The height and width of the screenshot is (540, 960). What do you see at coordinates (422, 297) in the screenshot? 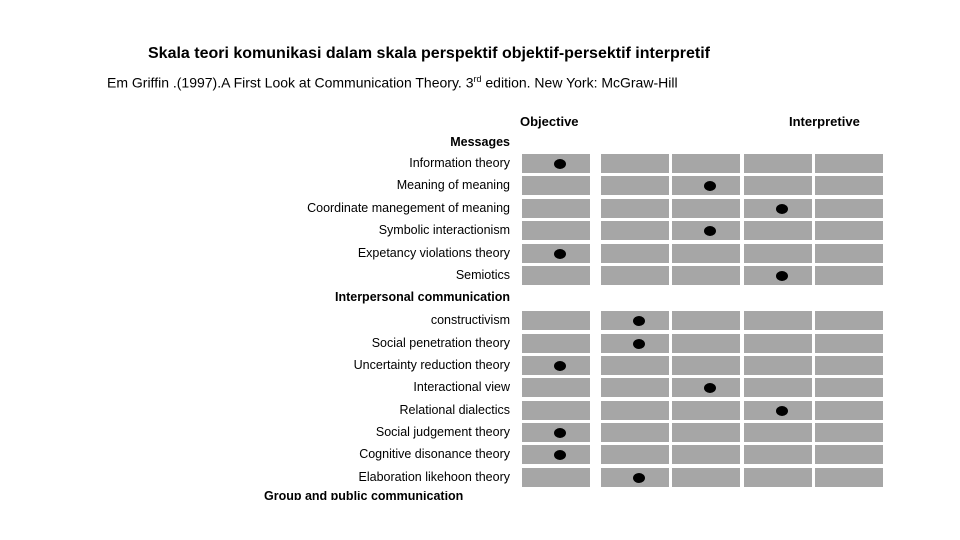
I see `section-title: Interpersonal communication` at bounding box center [422, 297].